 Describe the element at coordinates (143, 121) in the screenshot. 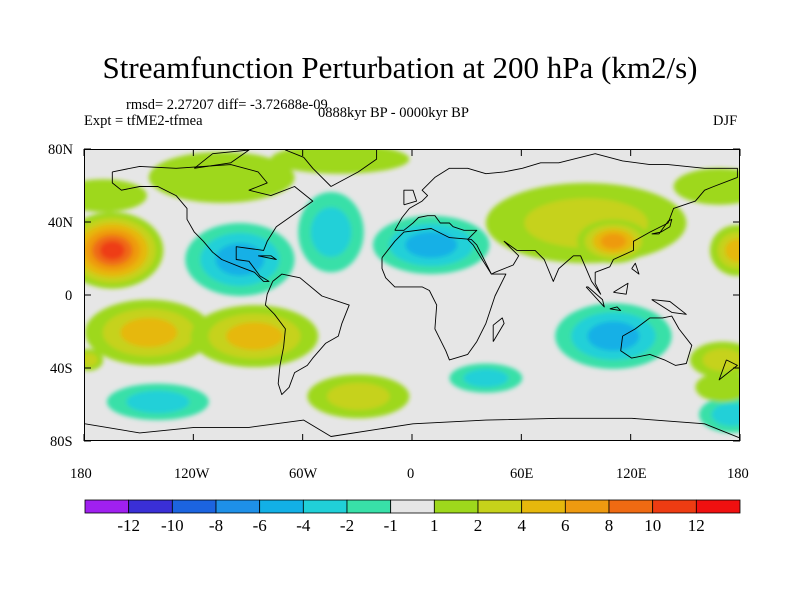

I see `experiment-label: Expt = tfME2-tfmea` at that location.